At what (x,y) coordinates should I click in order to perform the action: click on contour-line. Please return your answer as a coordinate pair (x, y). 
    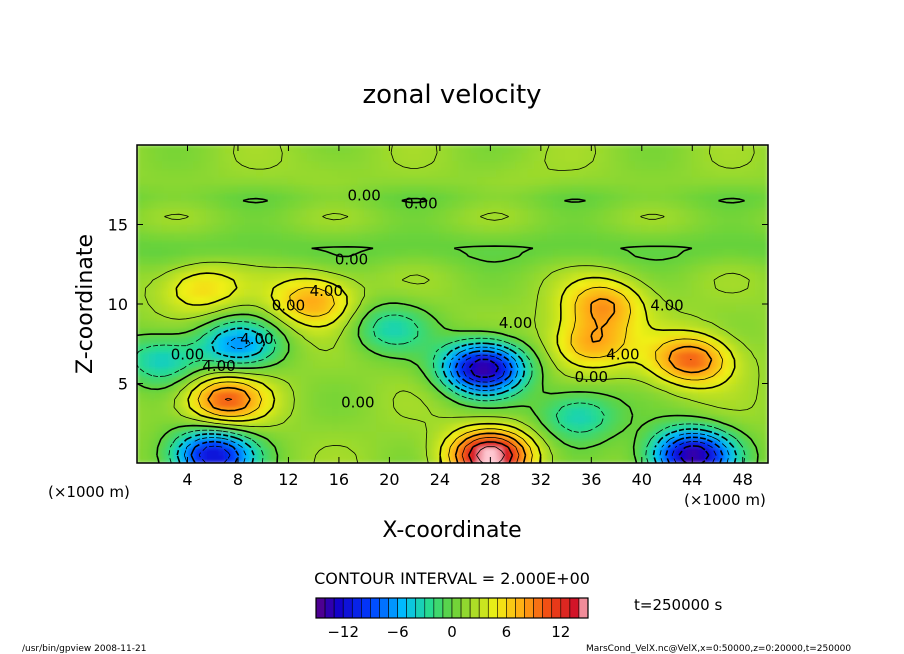
    Looking at the image, I should click on (458, 411).